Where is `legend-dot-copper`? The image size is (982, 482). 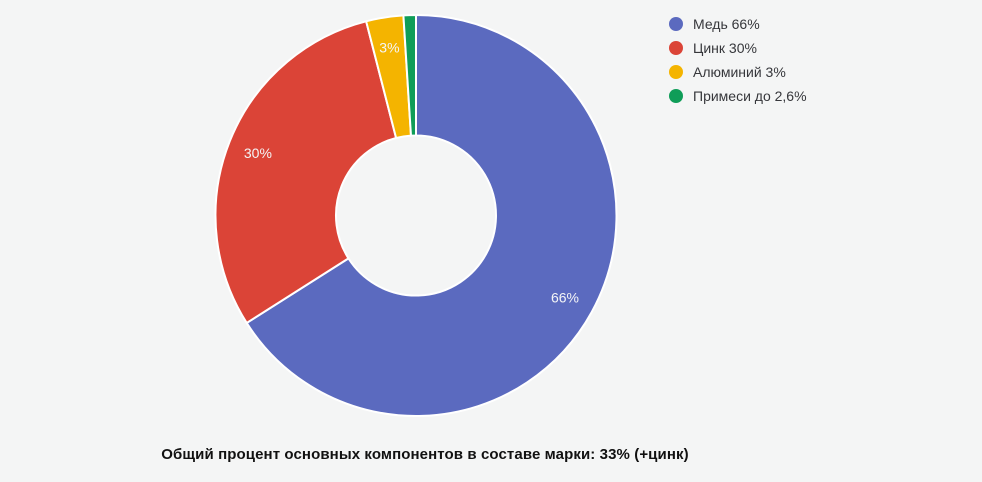
legend-dot-copper is located at coordinates (676, 24).